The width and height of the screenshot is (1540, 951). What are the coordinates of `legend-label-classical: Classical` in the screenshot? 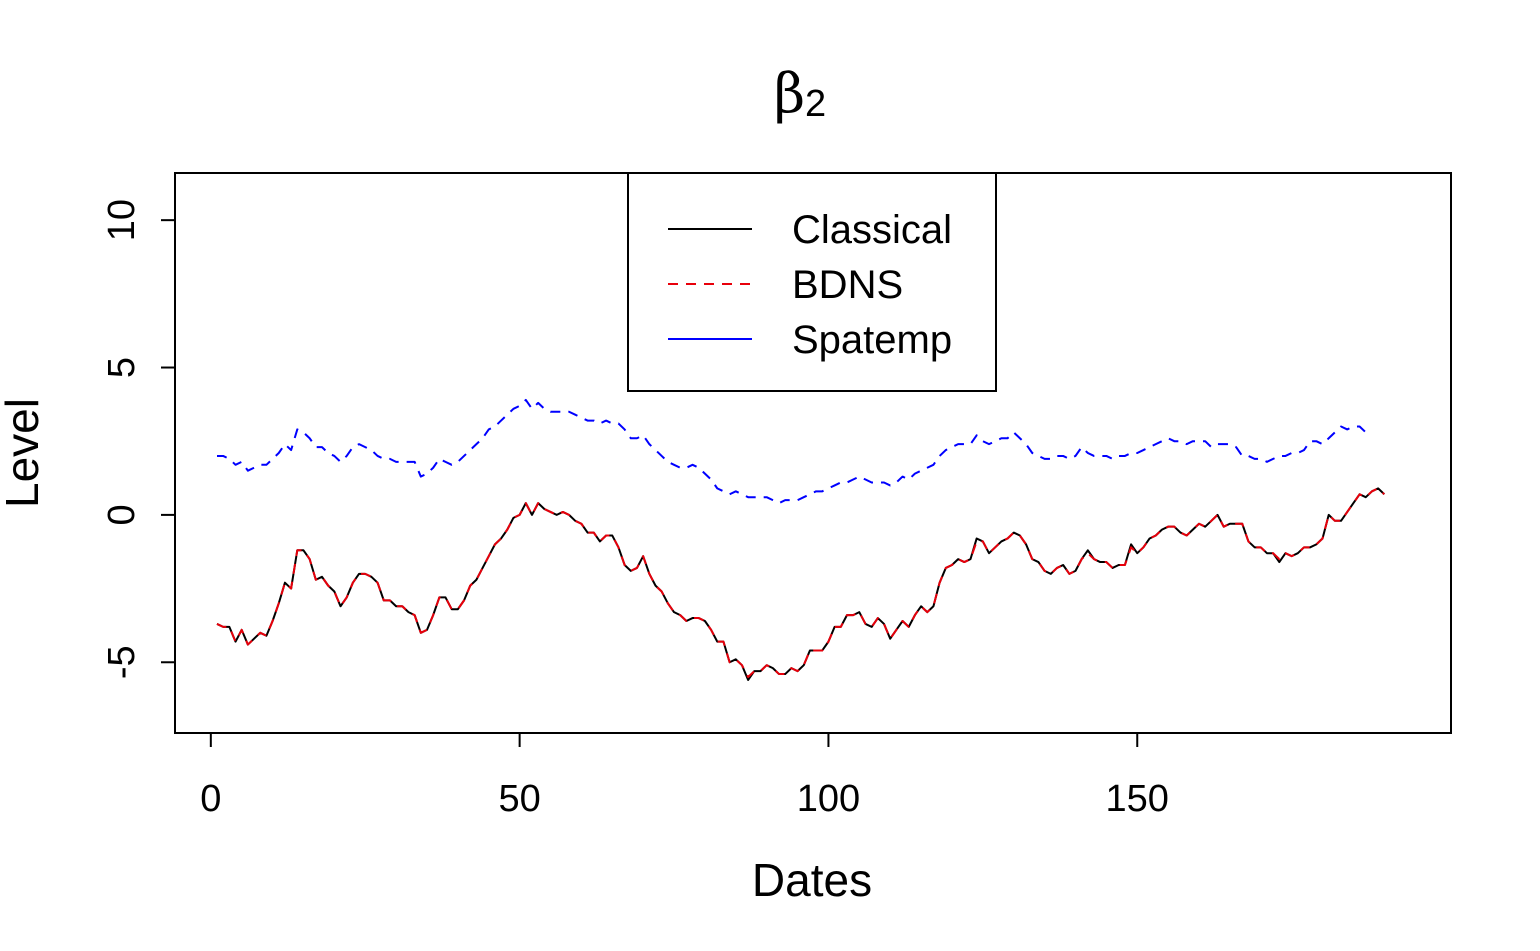 It's located at (872, 230).